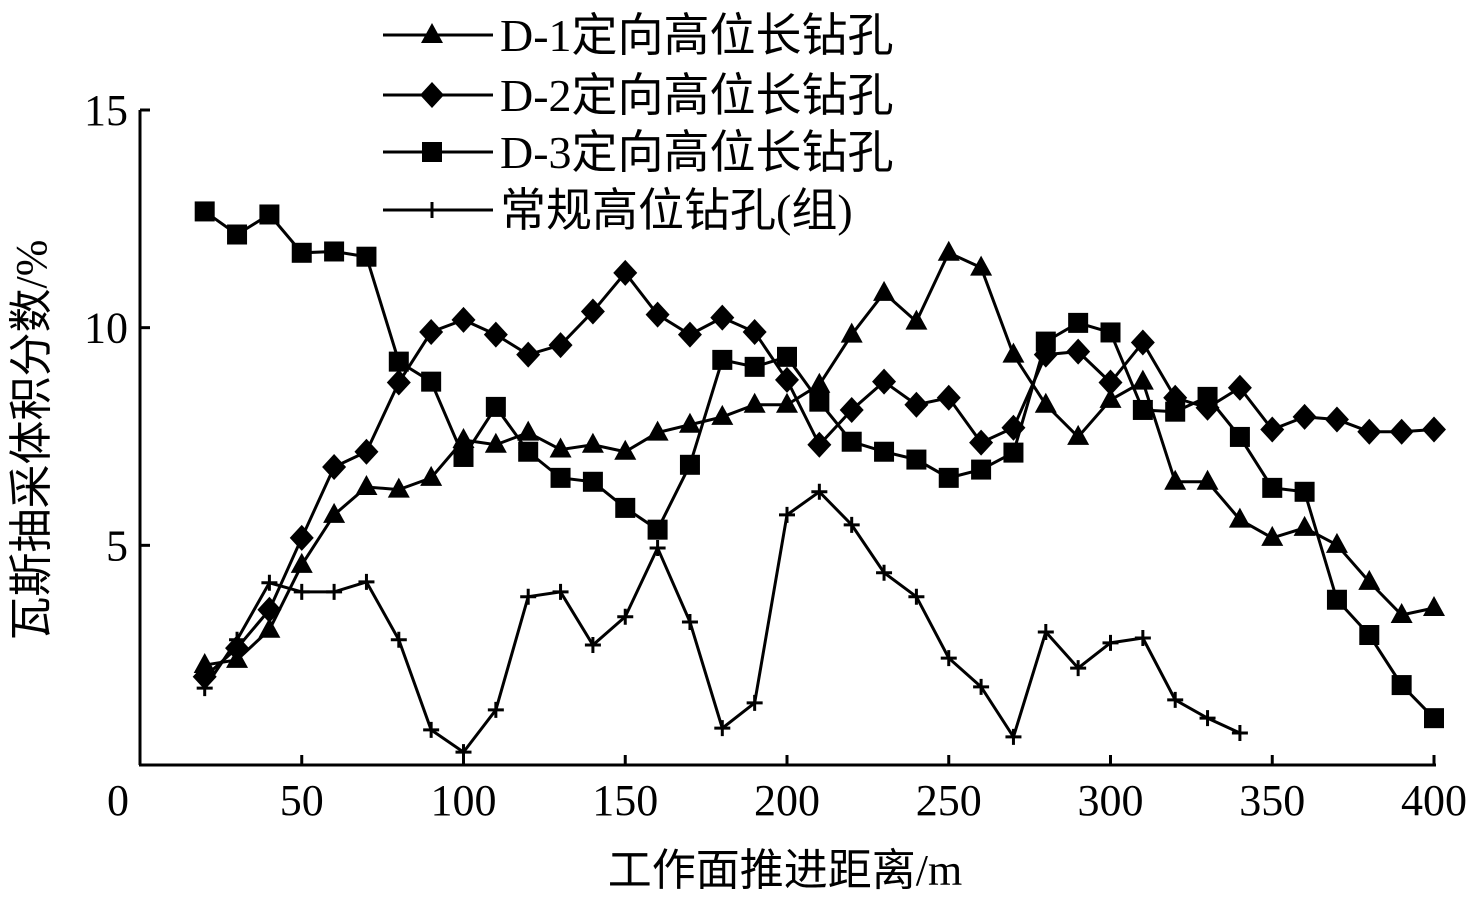  I want to click on legend-plus-icon, so click(432, 210).